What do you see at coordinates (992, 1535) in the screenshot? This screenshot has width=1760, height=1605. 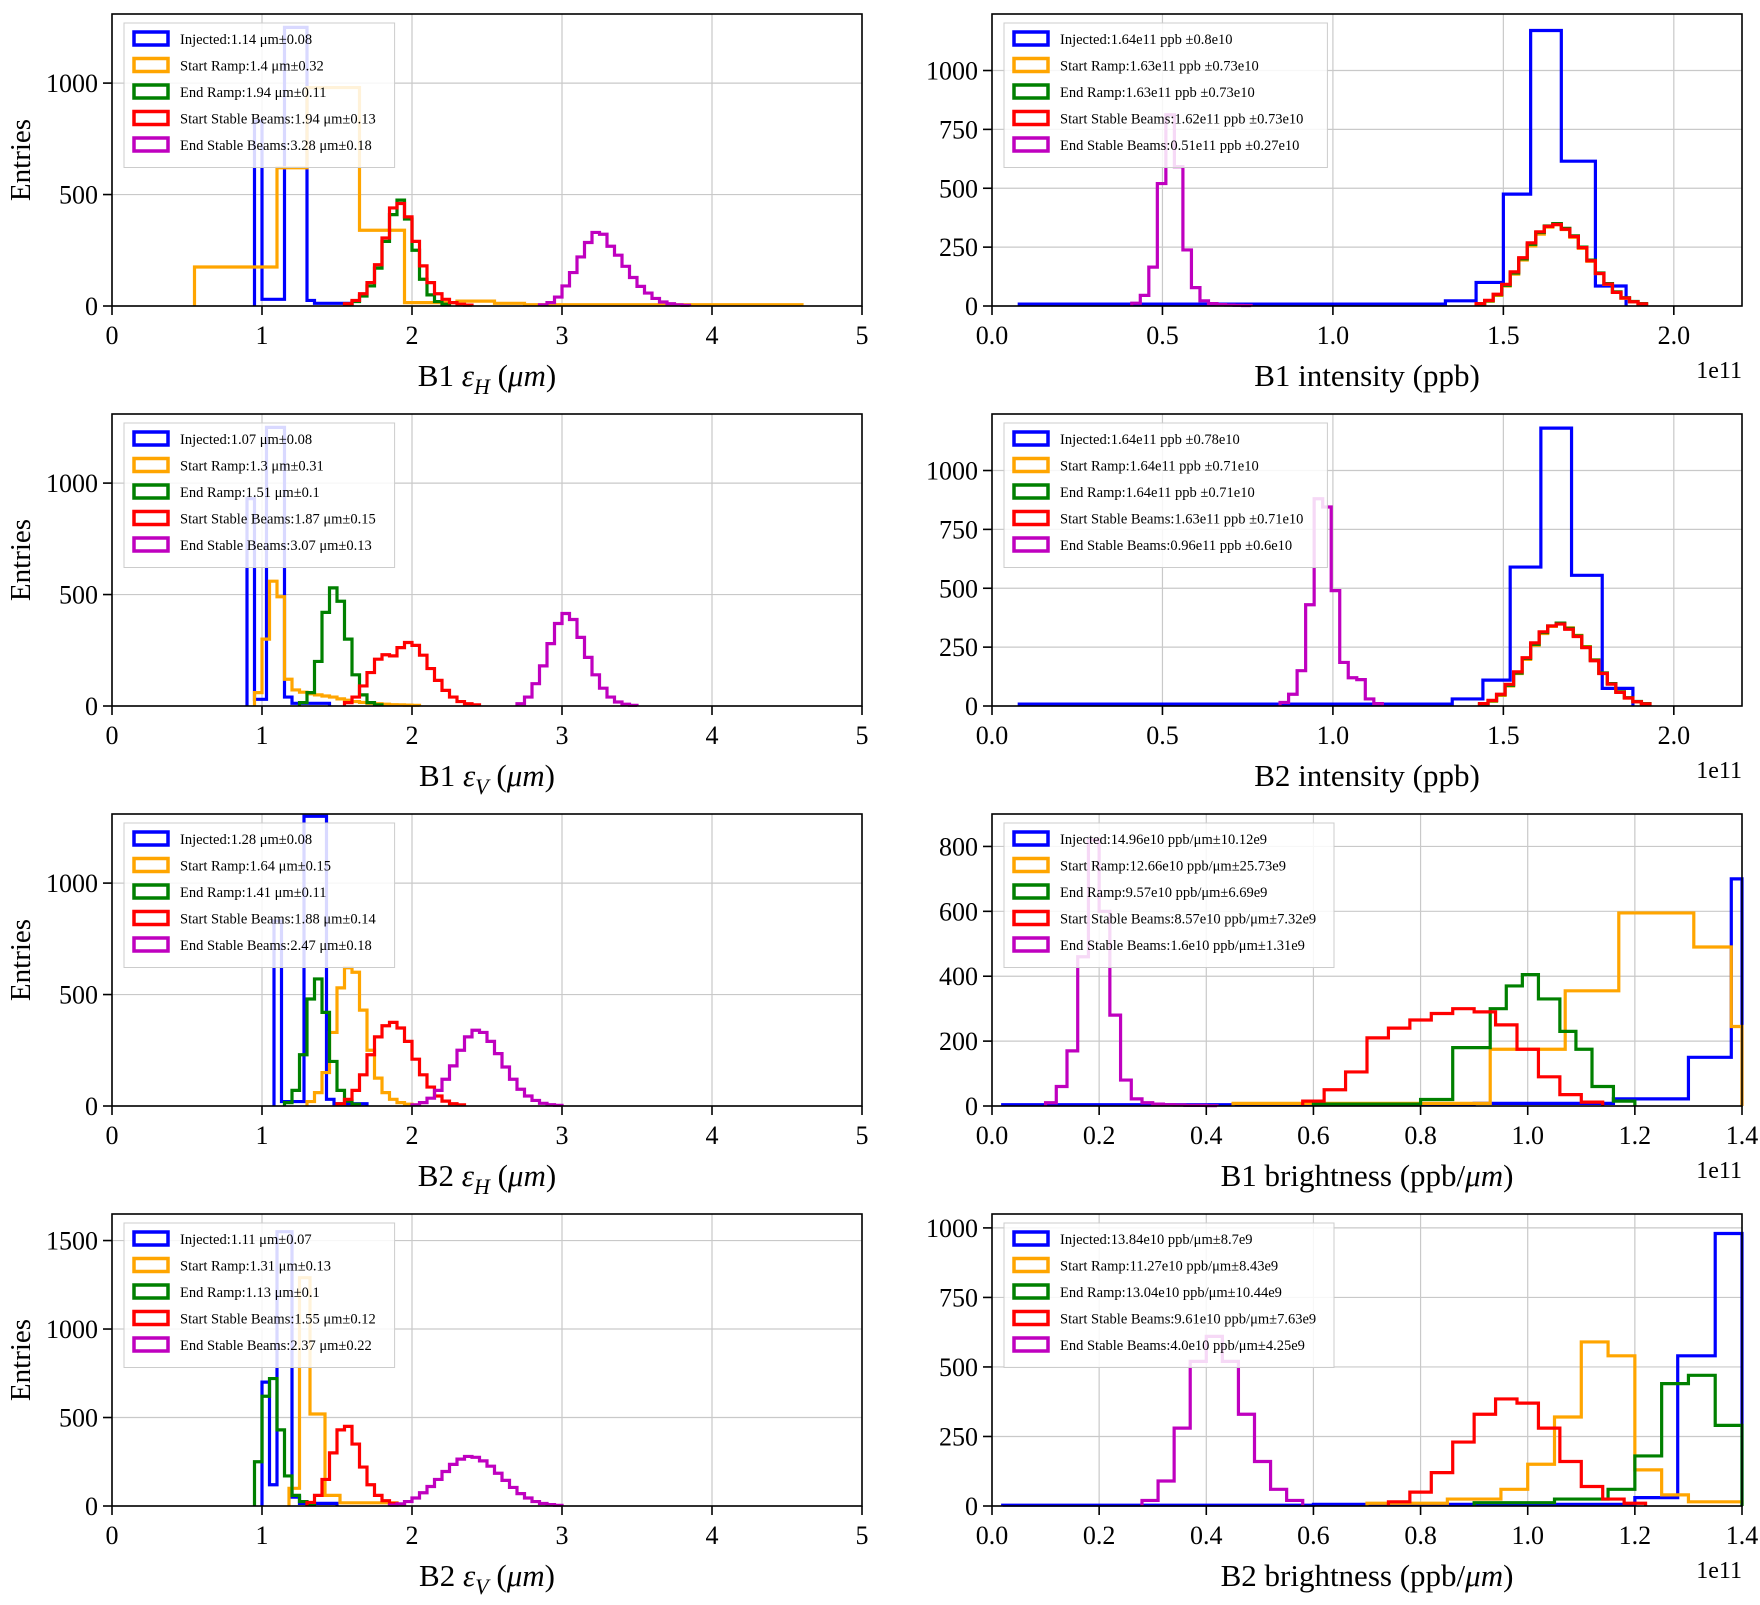 I see `x-tick-label: 0.0` at bounding box center [992, 1535].